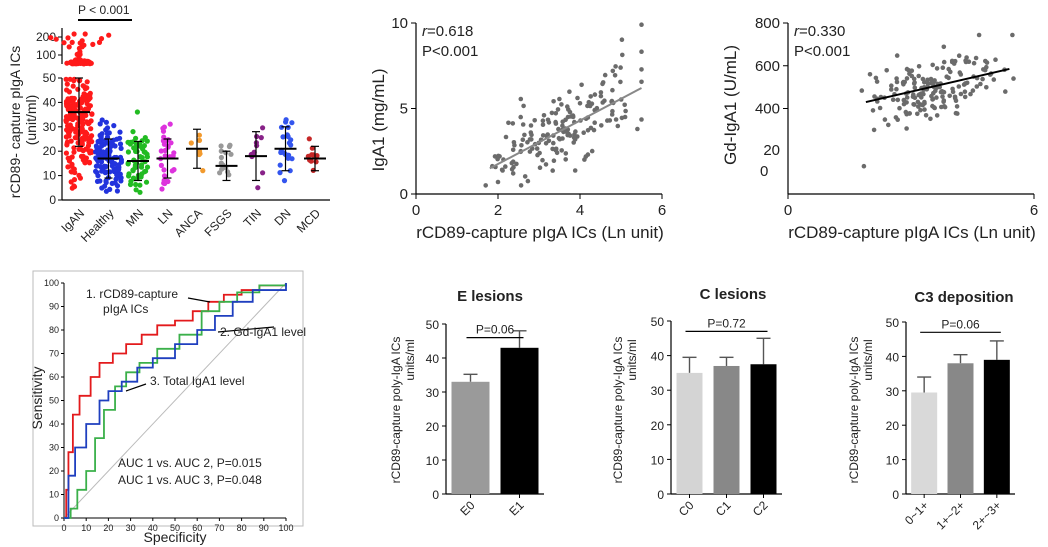  What do you see at coordinates (723, 508) in the screenshot?
I see `bar-c-lesions-x-tick-label: C1` at bounding box center [723, 508].